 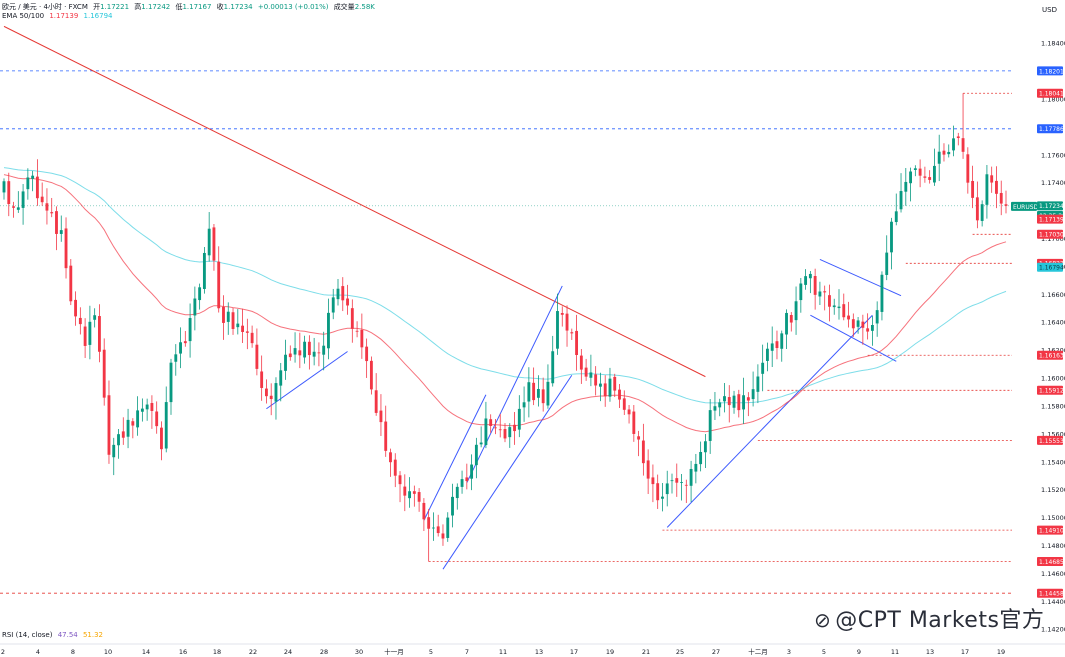 What do you see at coordinates (1051, 129) in the screenshot?
I see `price-tag-label: 1.17786` at bounding box center [1051, 129].